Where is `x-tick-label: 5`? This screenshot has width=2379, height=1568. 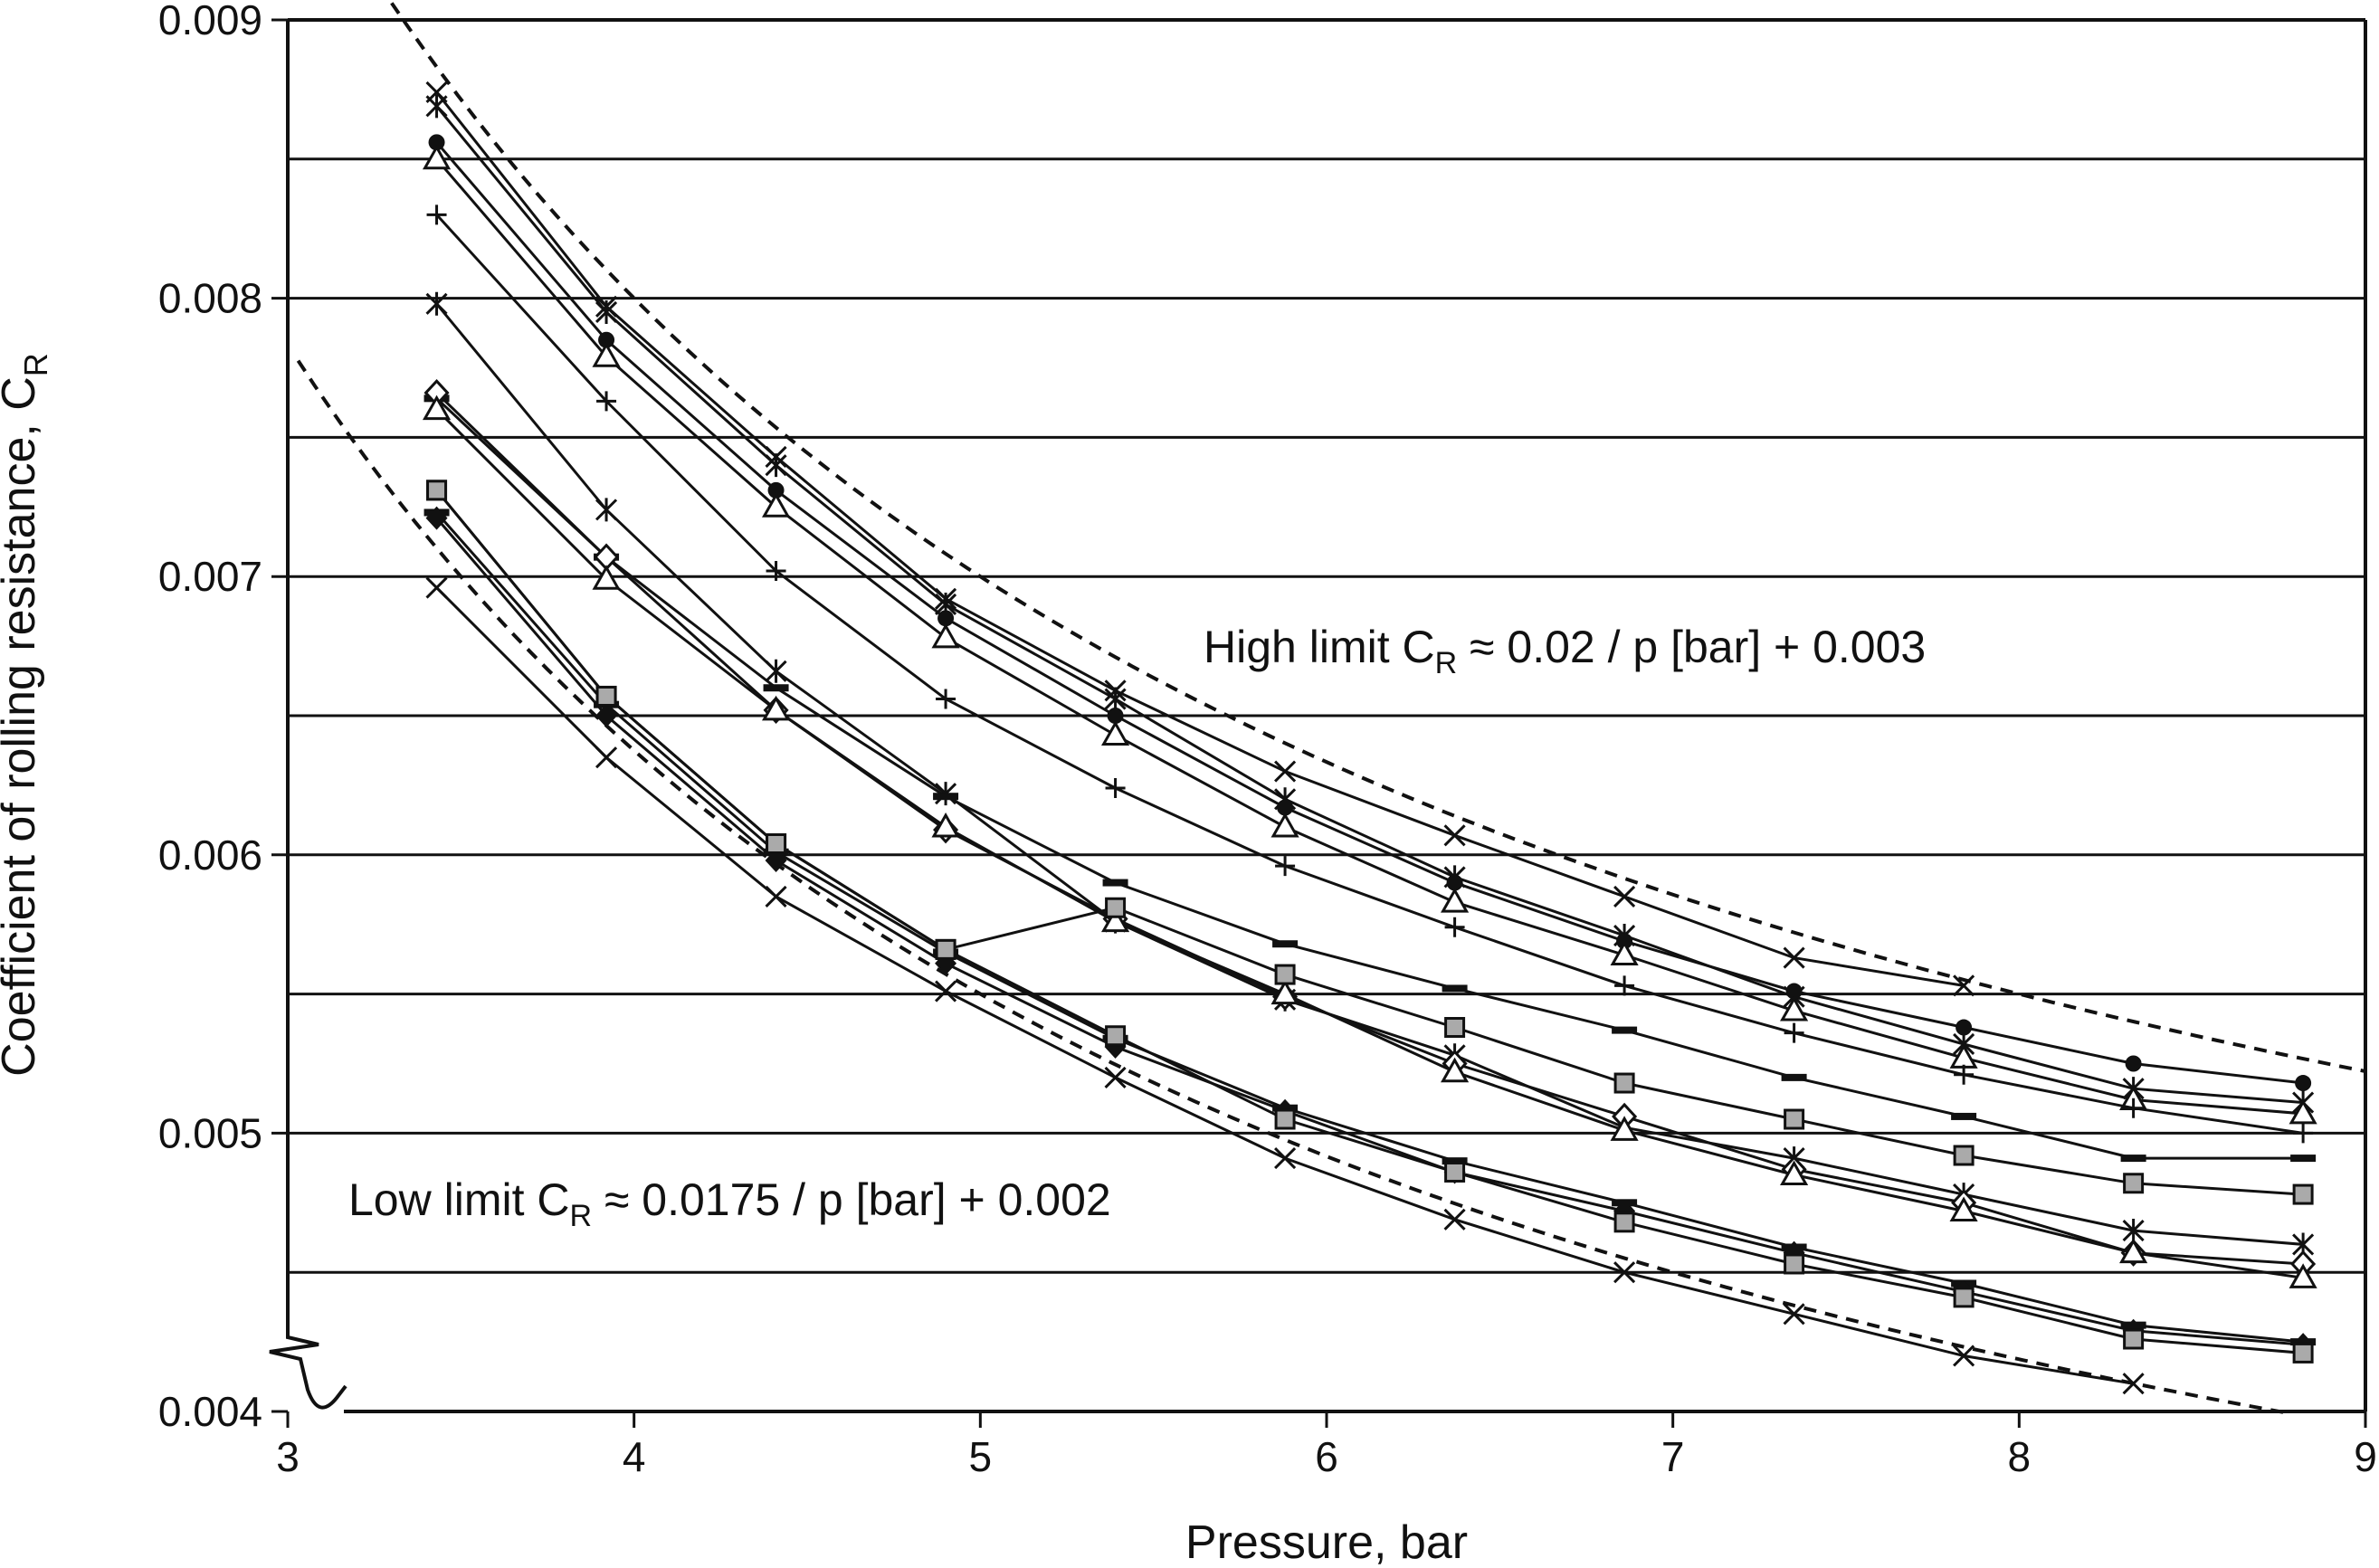
x-tick-label: 5 is located at coordinates (981, 1456).